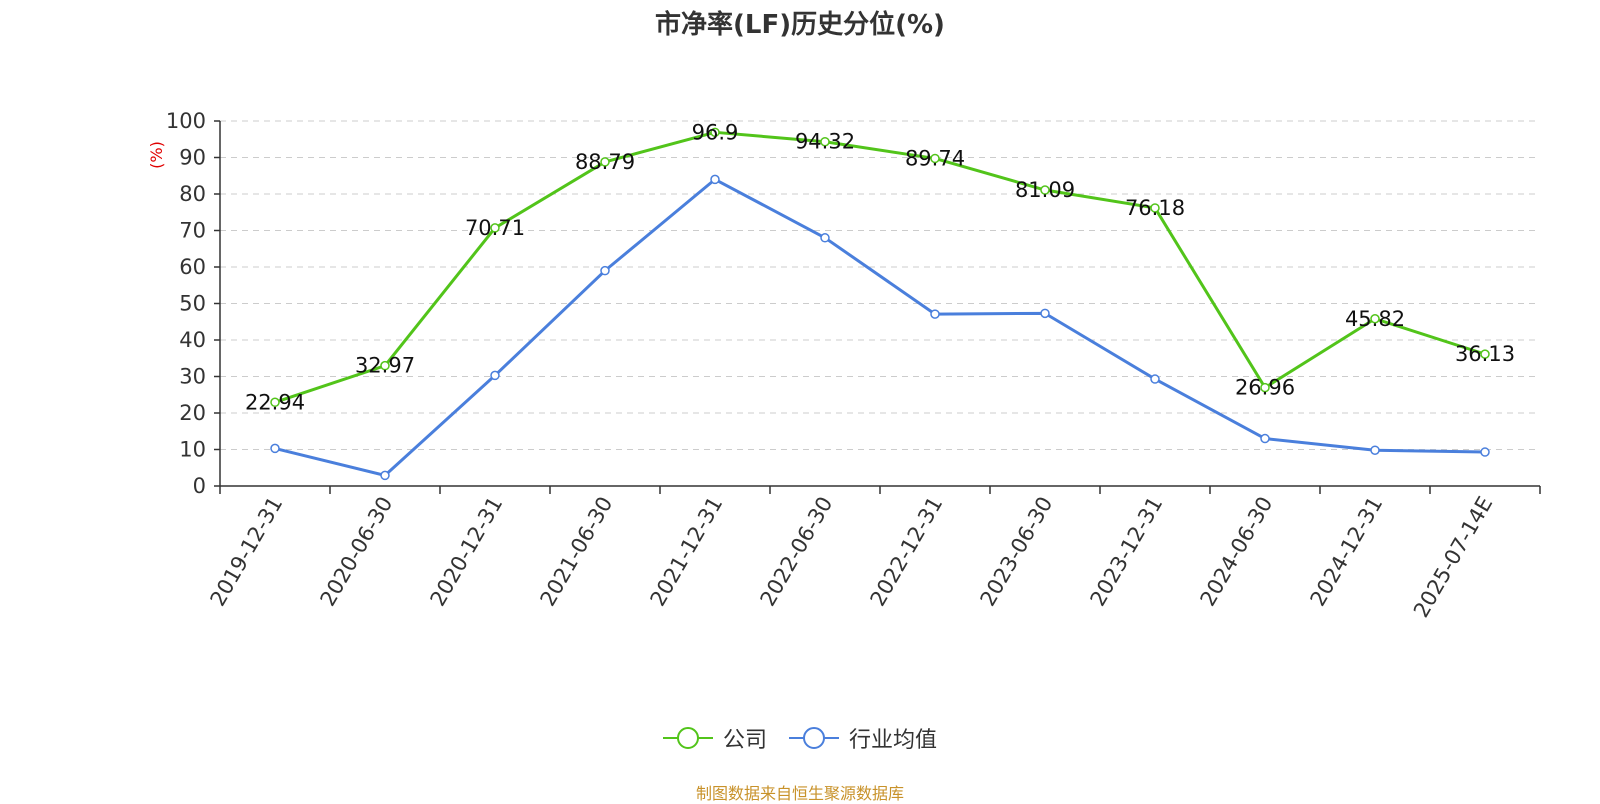  I want to click on data-label: 36.13, so click(1485, 354).